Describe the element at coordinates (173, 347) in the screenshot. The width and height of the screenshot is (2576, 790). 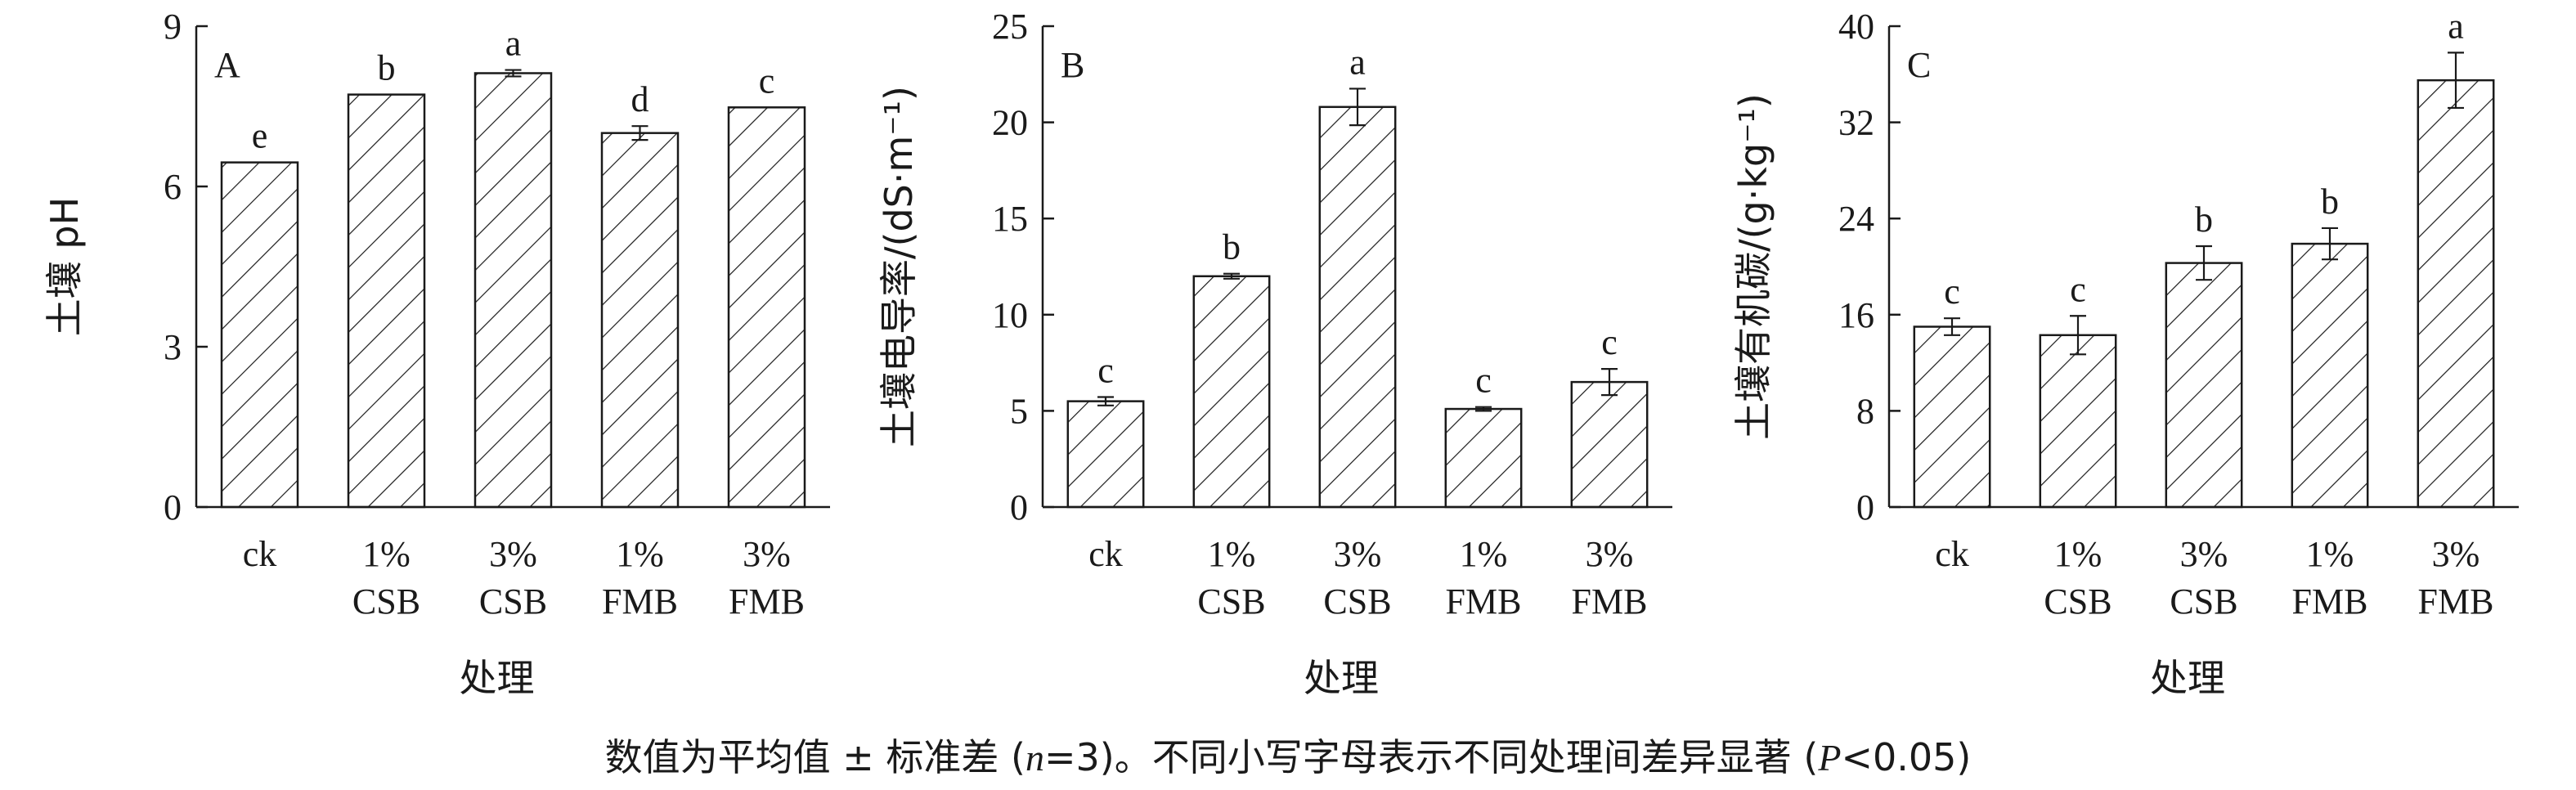
I see `y-tick-label: 3` at that location.